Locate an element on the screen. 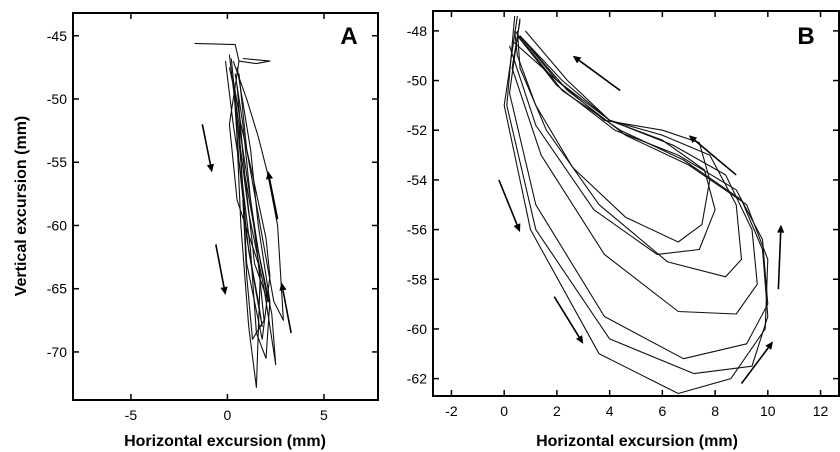  panel-b-y-tick-label: -56 is located at coordinates (417, 230).